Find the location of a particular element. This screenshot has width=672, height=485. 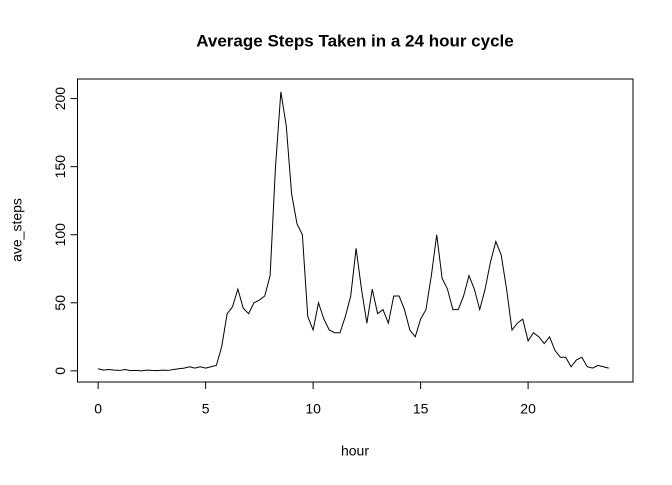

x-axis-label: hour is located at coordinates (355, 451).